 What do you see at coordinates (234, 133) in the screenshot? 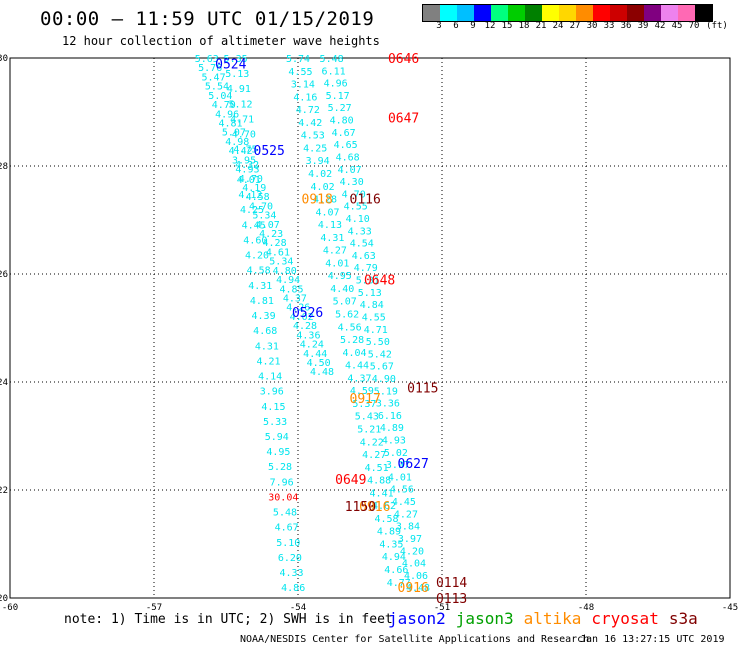
I see `wave-height-value: 5.07` at bounding box center [234, 133].